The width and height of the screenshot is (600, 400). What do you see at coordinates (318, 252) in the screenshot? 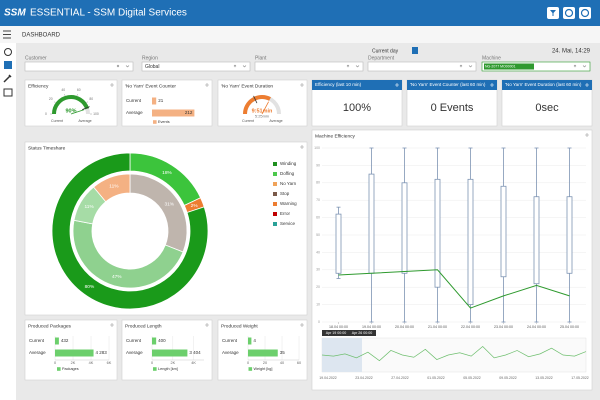
I see `y-tick-label: 40` at bounding box center [318, 252].